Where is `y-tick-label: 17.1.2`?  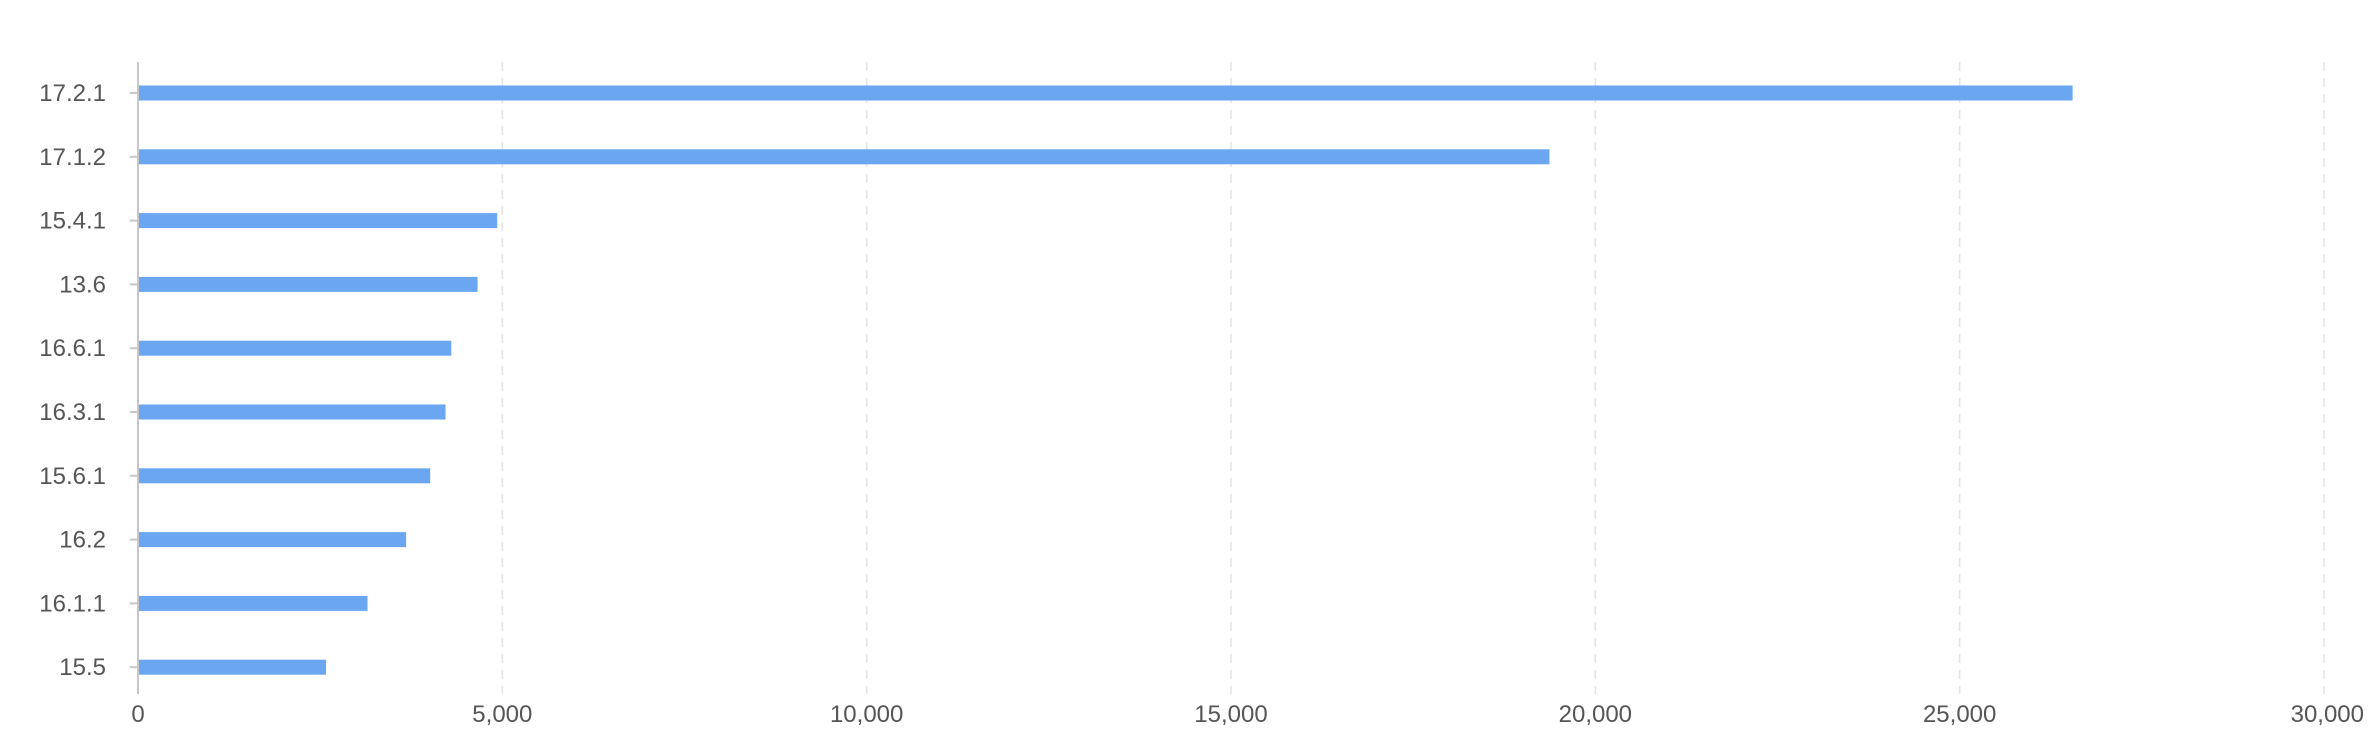
y-tick-label: 17.1.2 is located at coordinates (72, 157).